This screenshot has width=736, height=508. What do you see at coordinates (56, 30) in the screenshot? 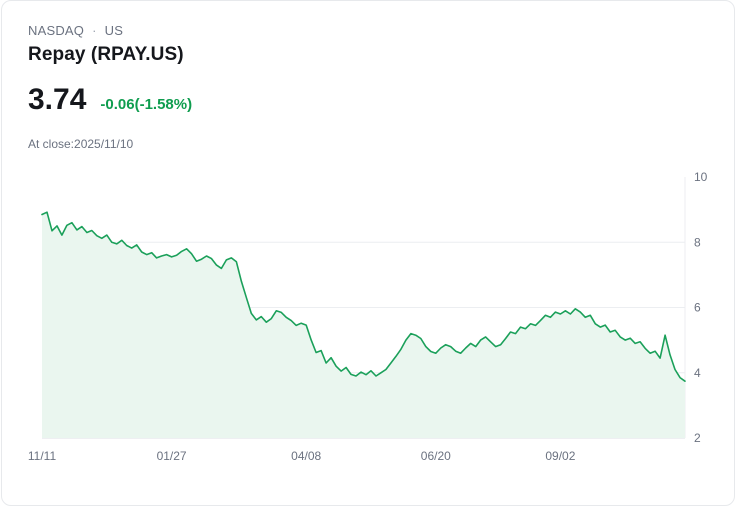
I see `exchange-label: NASDAQ` at bounding box center [56, 30].